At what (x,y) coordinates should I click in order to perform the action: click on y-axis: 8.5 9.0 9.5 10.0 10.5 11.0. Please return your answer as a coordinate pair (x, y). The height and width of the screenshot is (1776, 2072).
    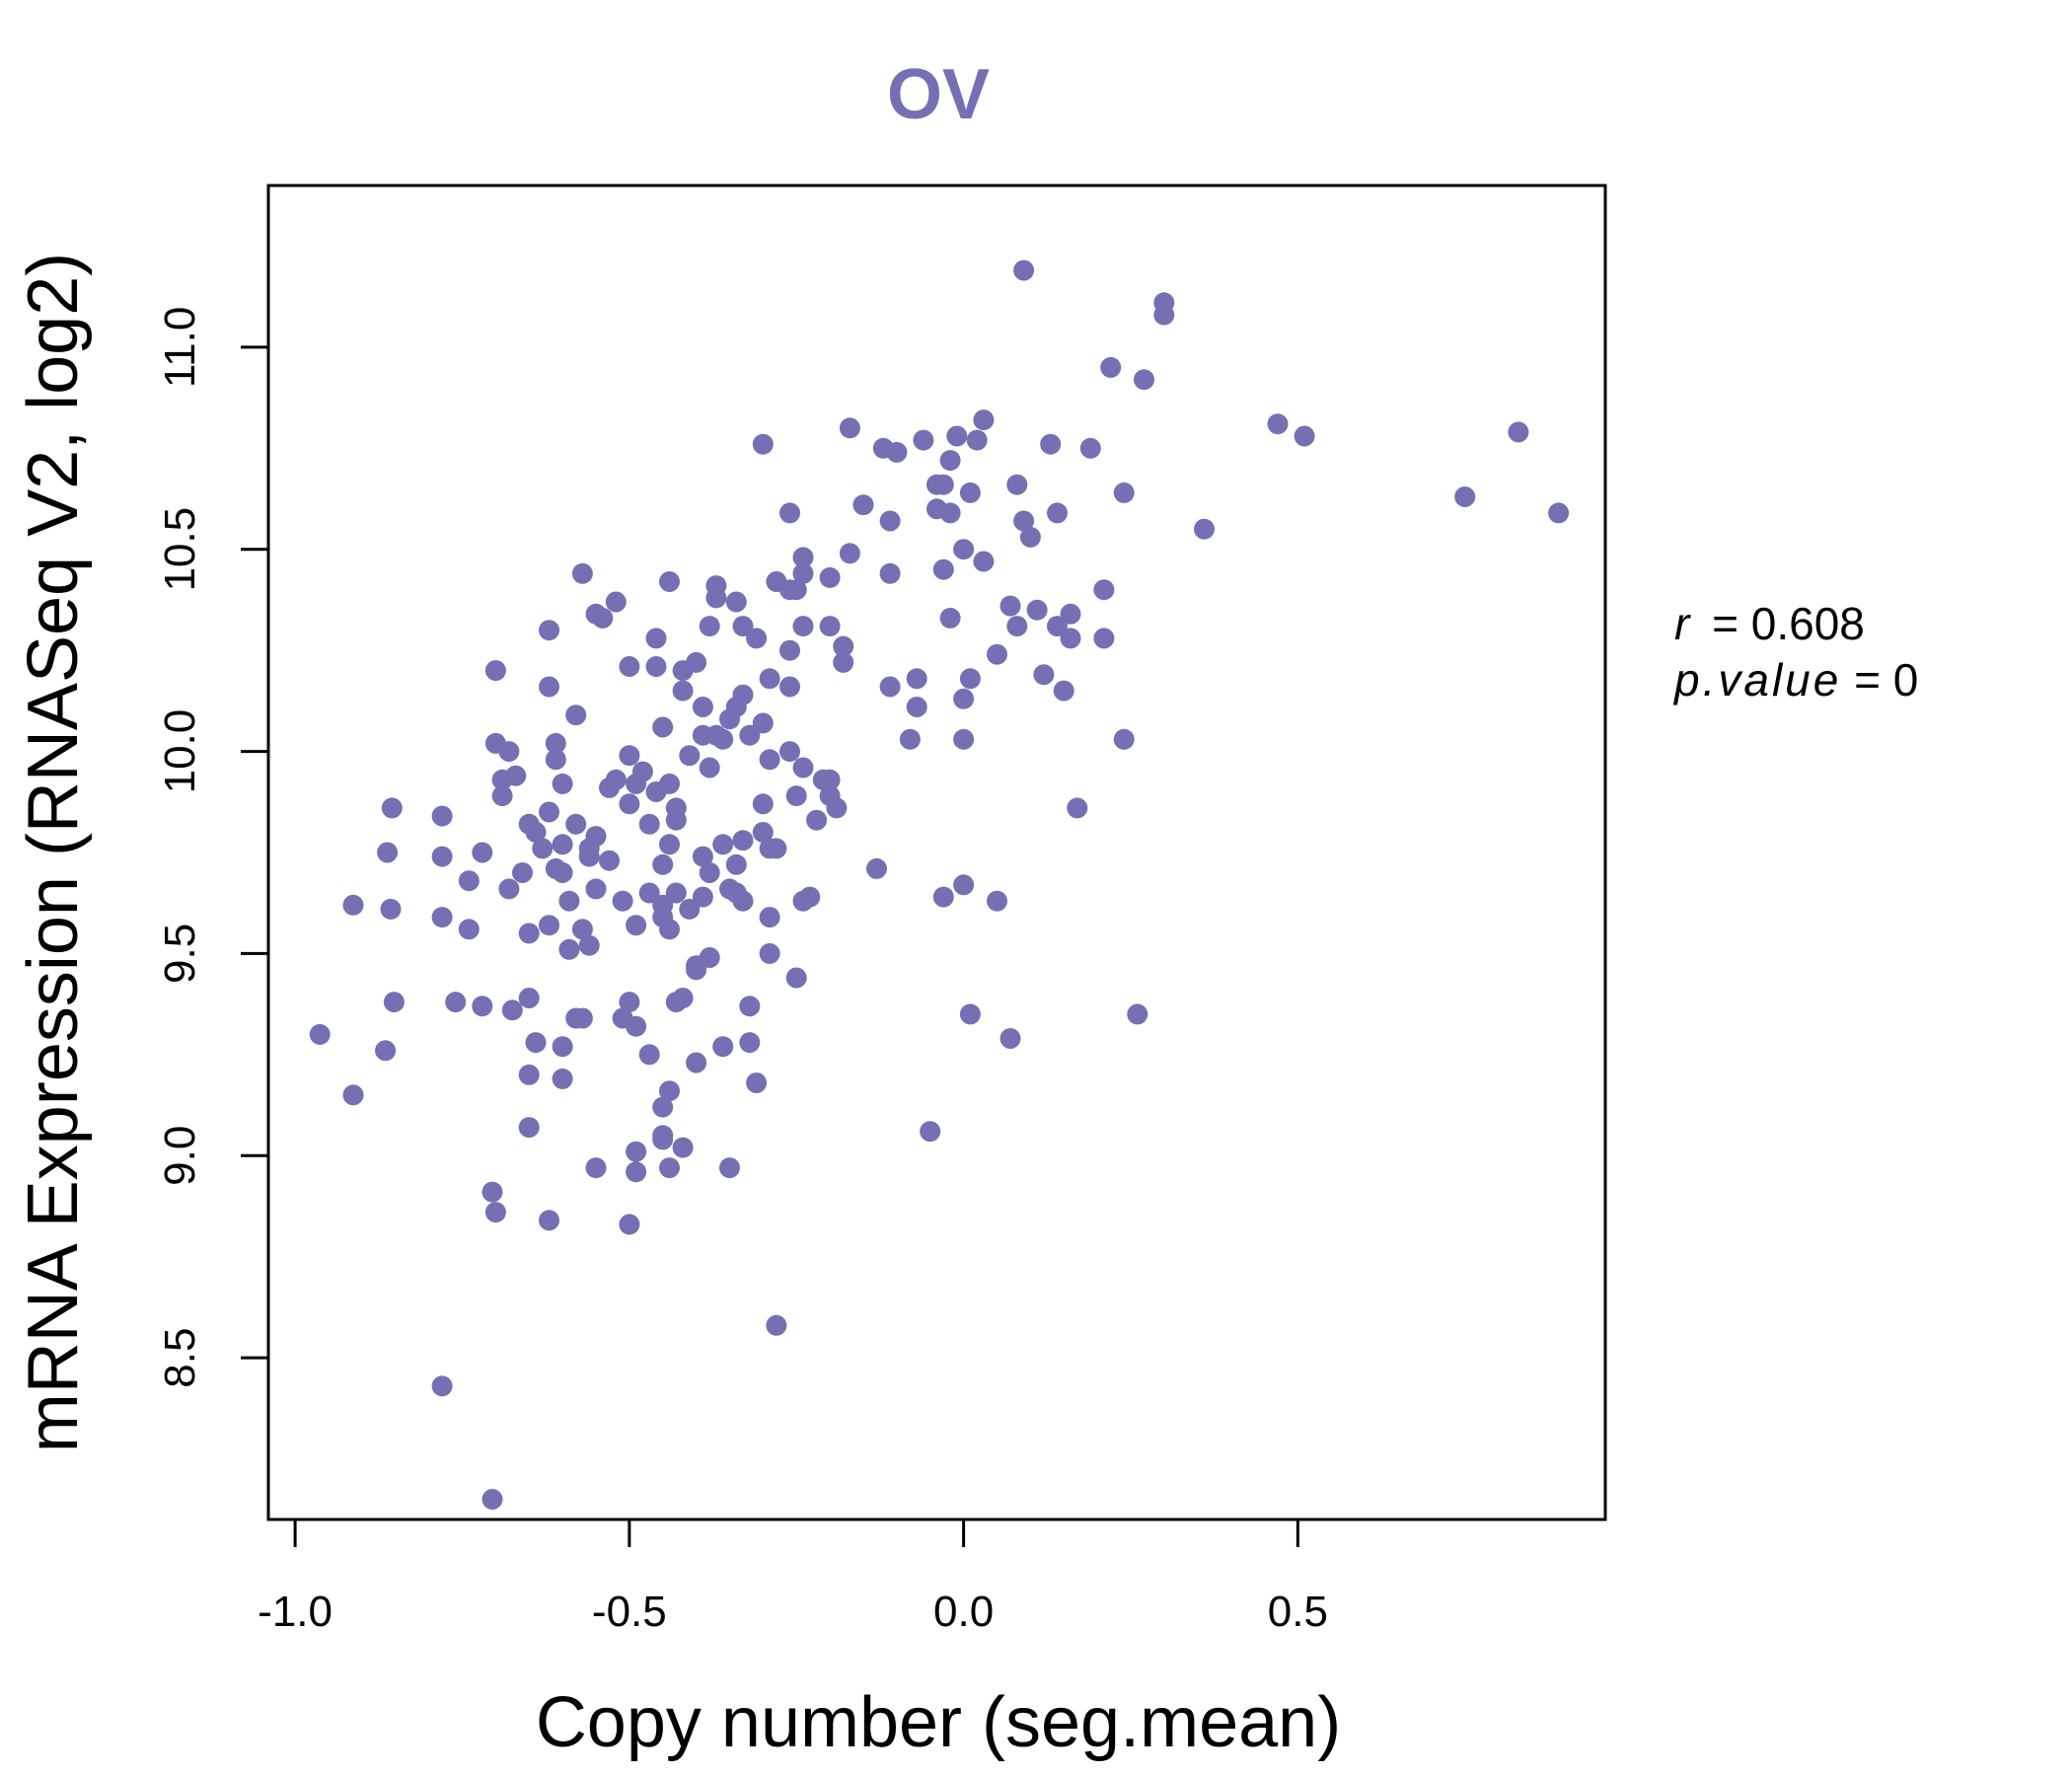
    Looking at the image, I should click on (213, 848).